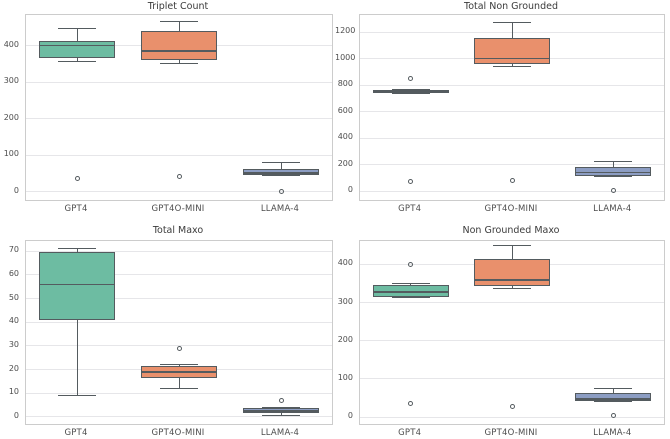 Image resolution: width=670 pixels, height=439 pixels. What do you see at coordinates (13, 344) in the screenshot?
I see `y-tick-label: 30` at bounding box center [13, 344].